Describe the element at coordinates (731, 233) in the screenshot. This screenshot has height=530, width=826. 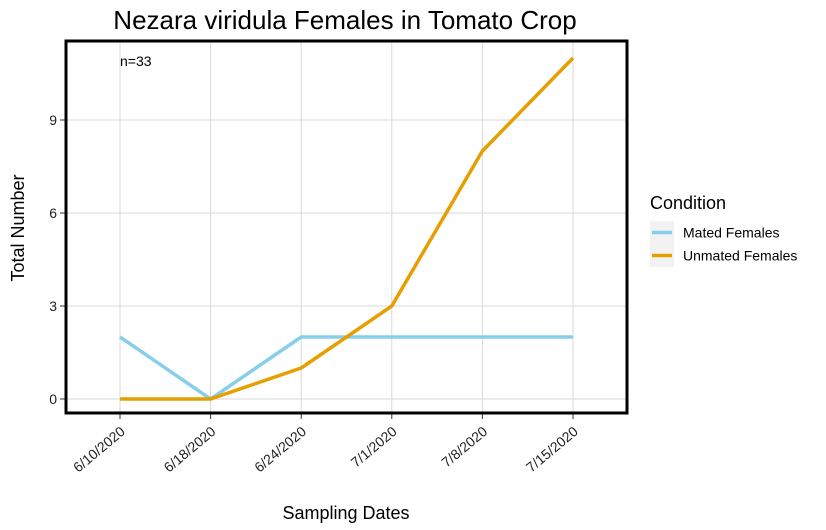
I see `legend-item-label: Mated Females` at that location.